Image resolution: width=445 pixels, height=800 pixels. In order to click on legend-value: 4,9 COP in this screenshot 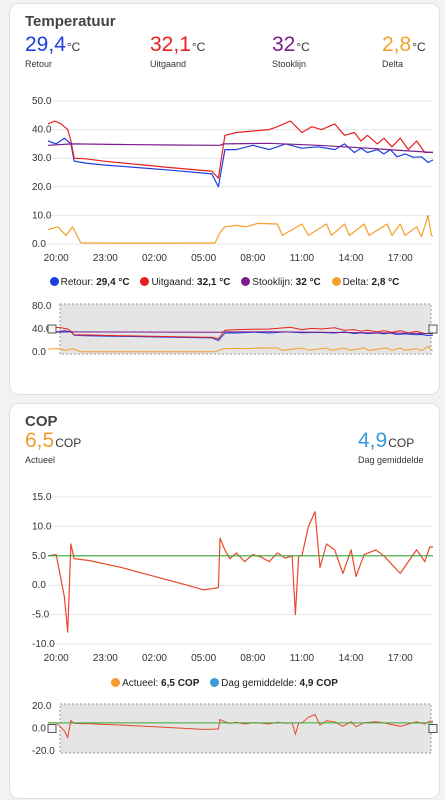, I will do `click(318, 683)`.